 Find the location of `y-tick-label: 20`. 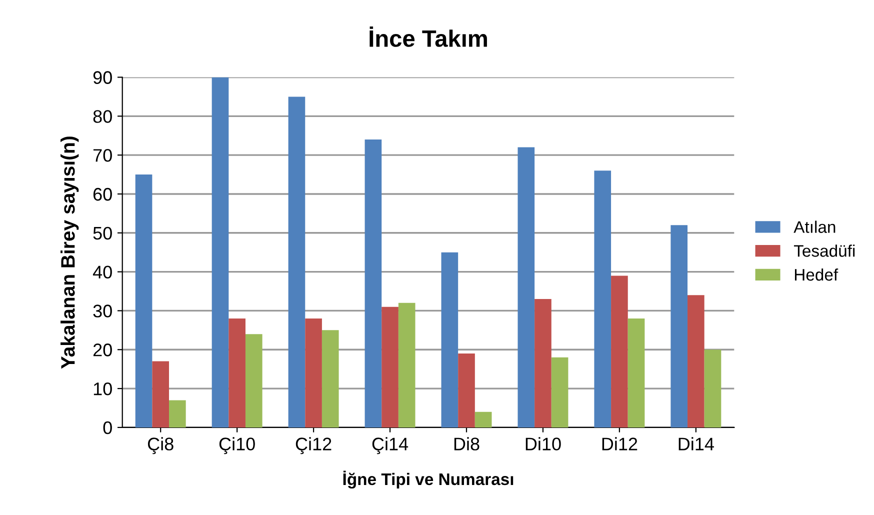

y-tick-label: 20 is located at coordinates (102, 350).